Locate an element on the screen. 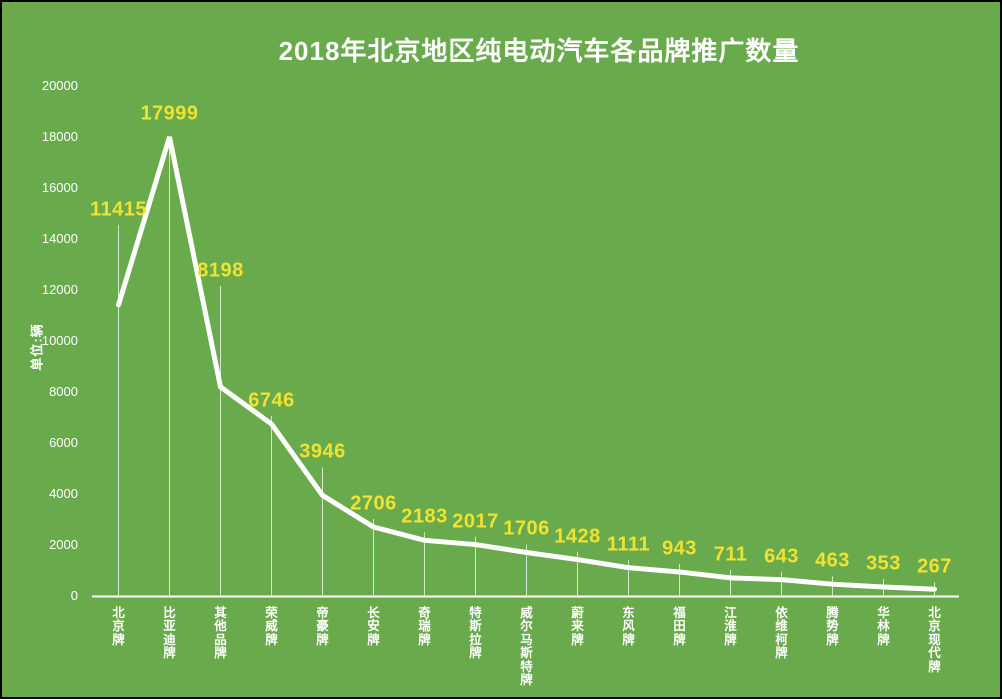 The image size is (1002, 699). y-tick-label: 16000 is located at coordinates (59, 187).